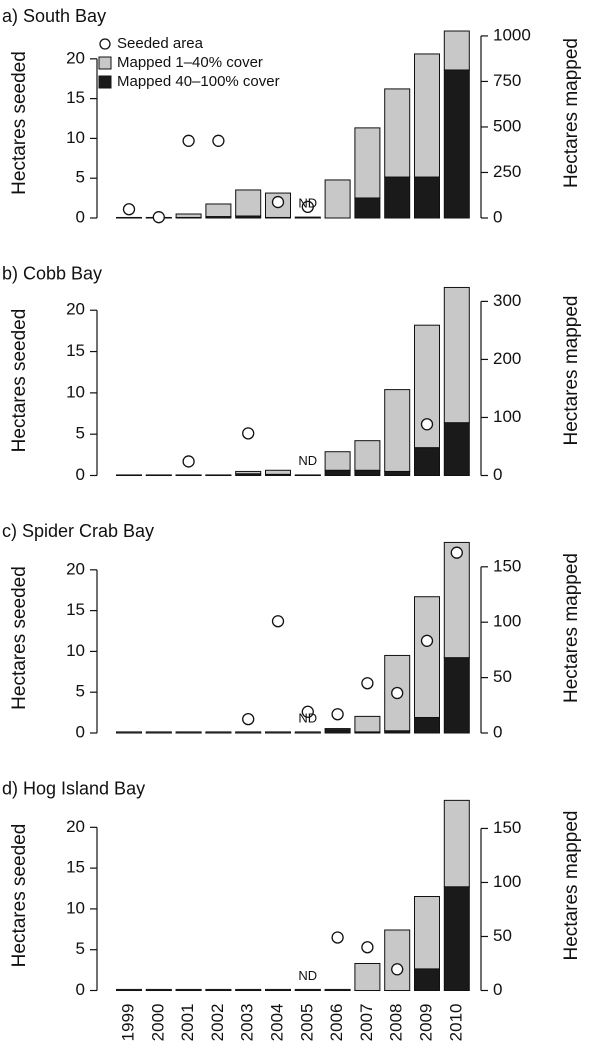  I want to click on x-tick-label: 2004, so click(276, 1023).